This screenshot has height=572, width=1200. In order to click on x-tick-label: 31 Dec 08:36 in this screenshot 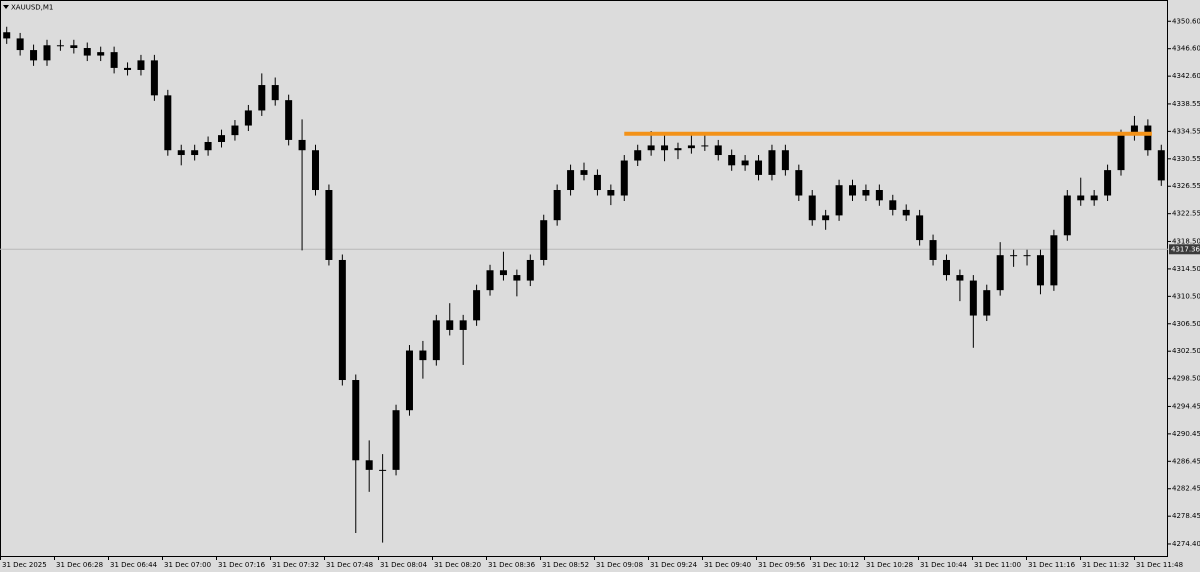, I will do `click(512, 565)`.